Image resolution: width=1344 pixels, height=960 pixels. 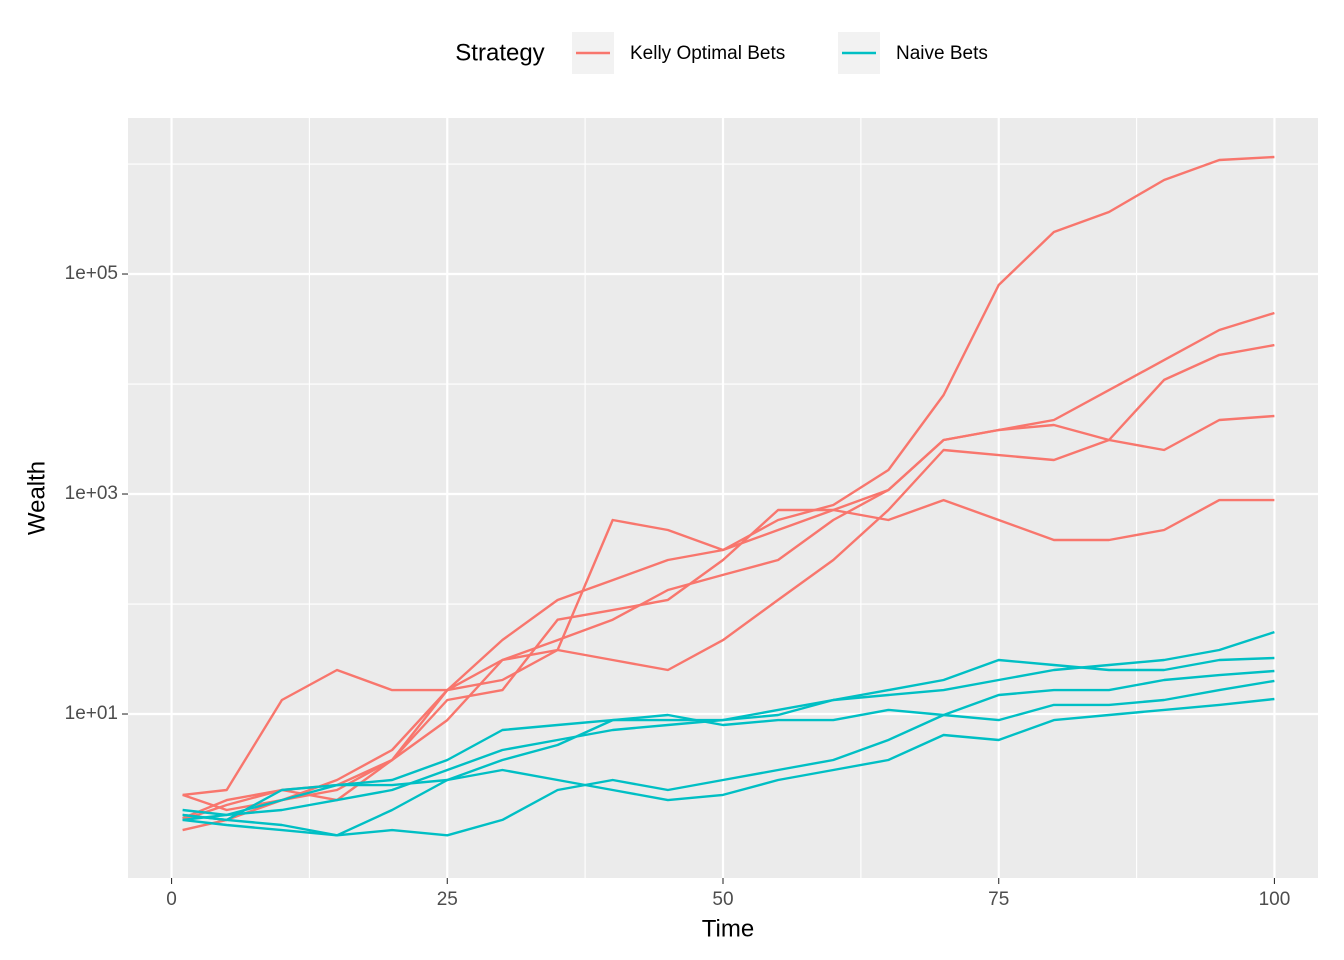 What do you see at coordinates (722, 899) in the screenshot?
I see `x-tick-label: 50` at bounding box center [722, 899].